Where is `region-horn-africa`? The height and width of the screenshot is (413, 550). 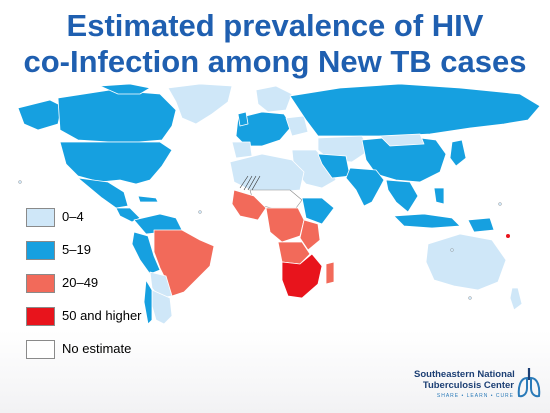
region-horn-africa is located at coordinates (318, 211).